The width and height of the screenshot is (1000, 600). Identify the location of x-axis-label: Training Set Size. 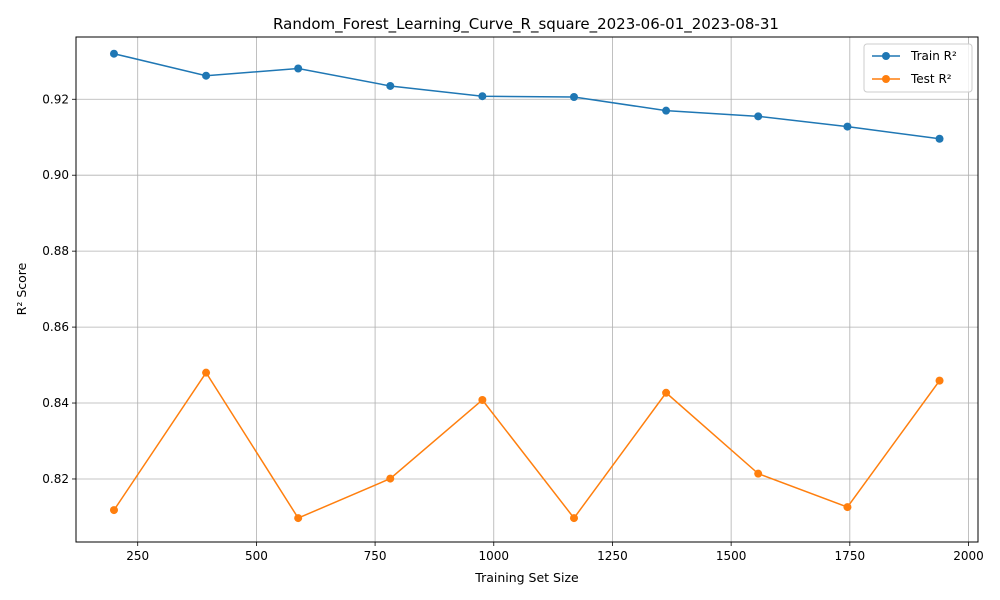
(526, 577).